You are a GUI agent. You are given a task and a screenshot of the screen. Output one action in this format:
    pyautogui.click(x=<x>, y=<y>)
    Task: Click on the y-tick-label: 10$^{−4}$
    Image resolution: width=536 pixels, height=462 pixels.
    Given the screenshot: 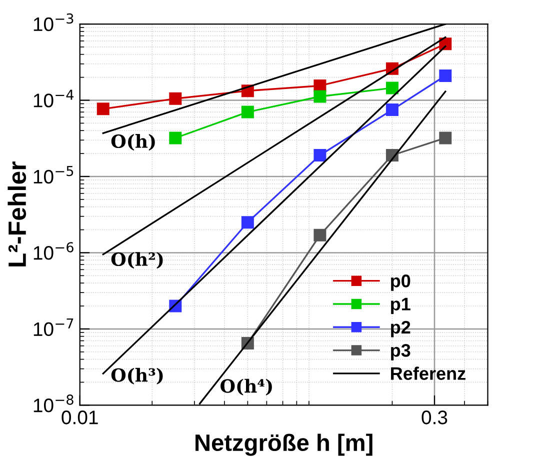 What is the action you would take?
    pyautogui.click(x=54, y=99)
    